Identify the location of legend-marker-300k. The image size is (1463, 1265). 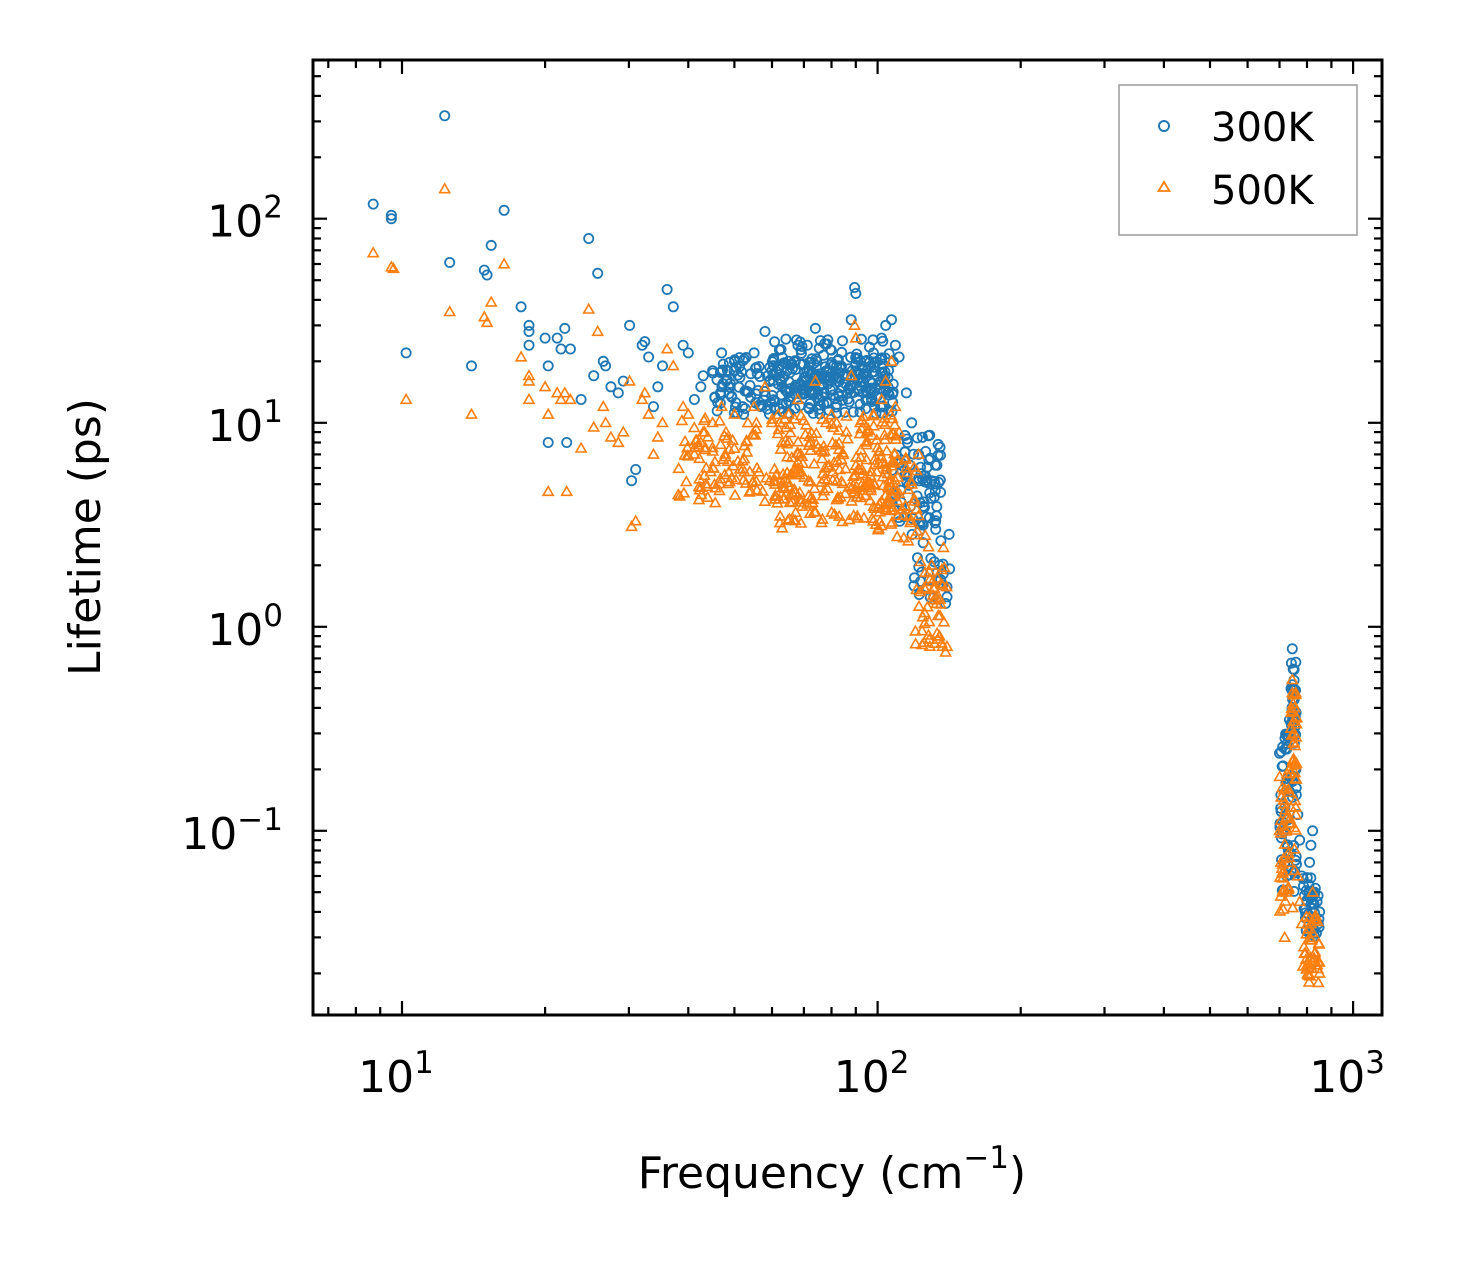
(1164, 126).